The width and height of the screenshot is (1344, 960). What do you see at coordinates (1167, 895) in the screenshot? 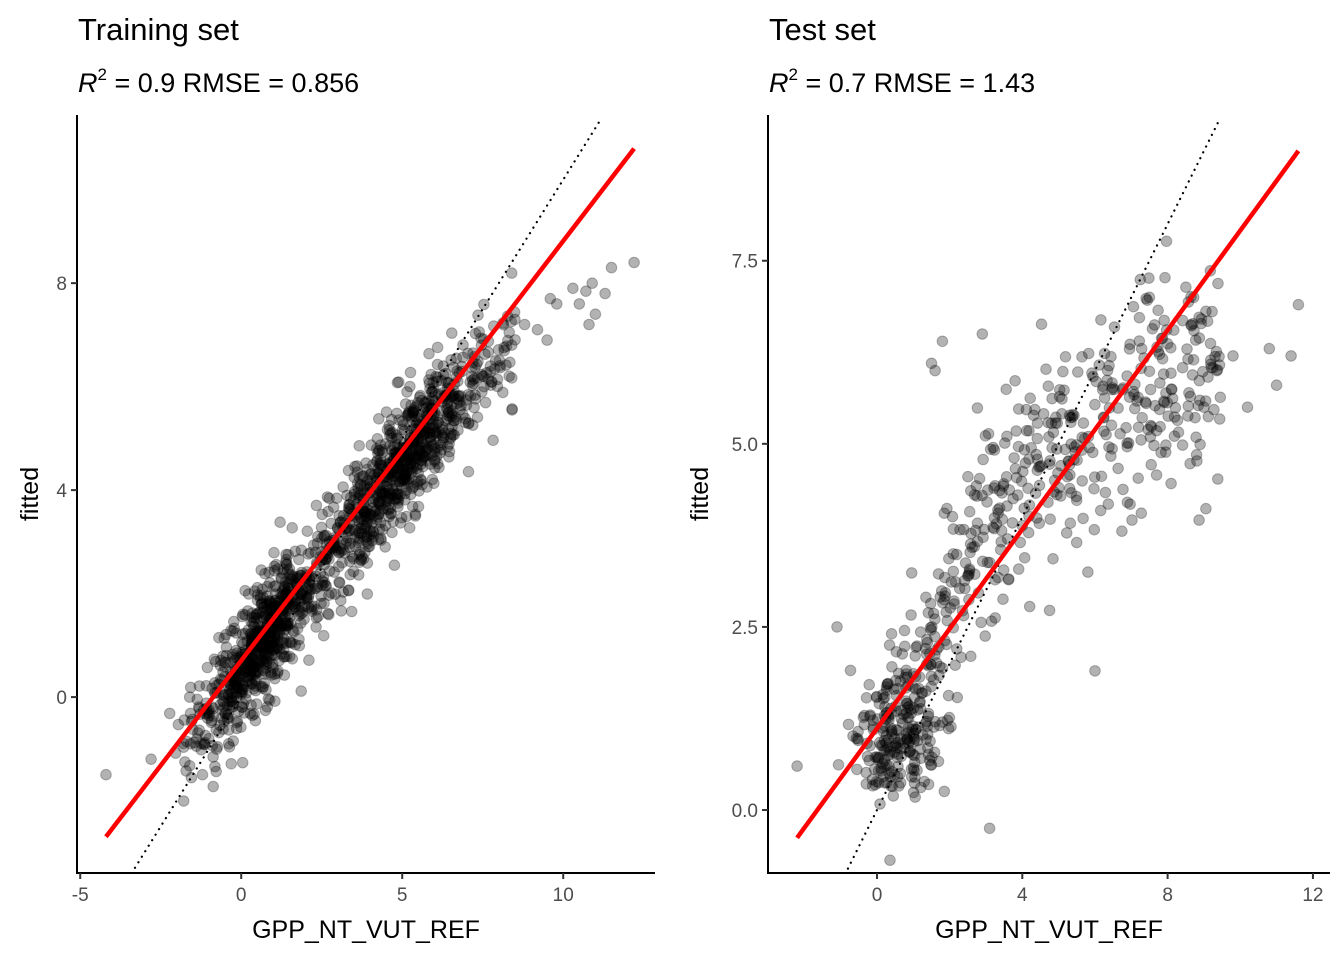
I see `x-tick-label: 8` at bounding box center [1167, 895].